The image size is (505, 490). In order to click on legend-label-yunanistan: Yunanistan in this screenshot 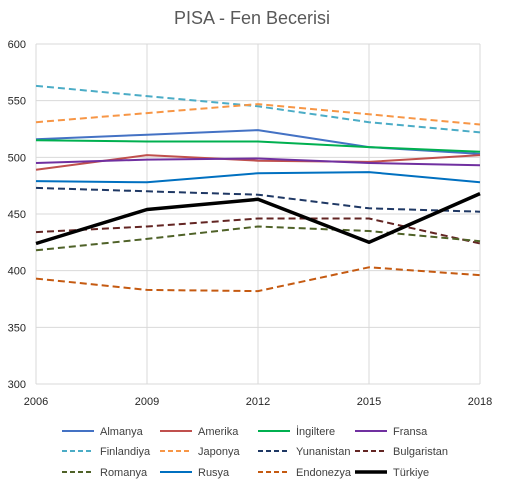, I will do `click(323, 452)`.